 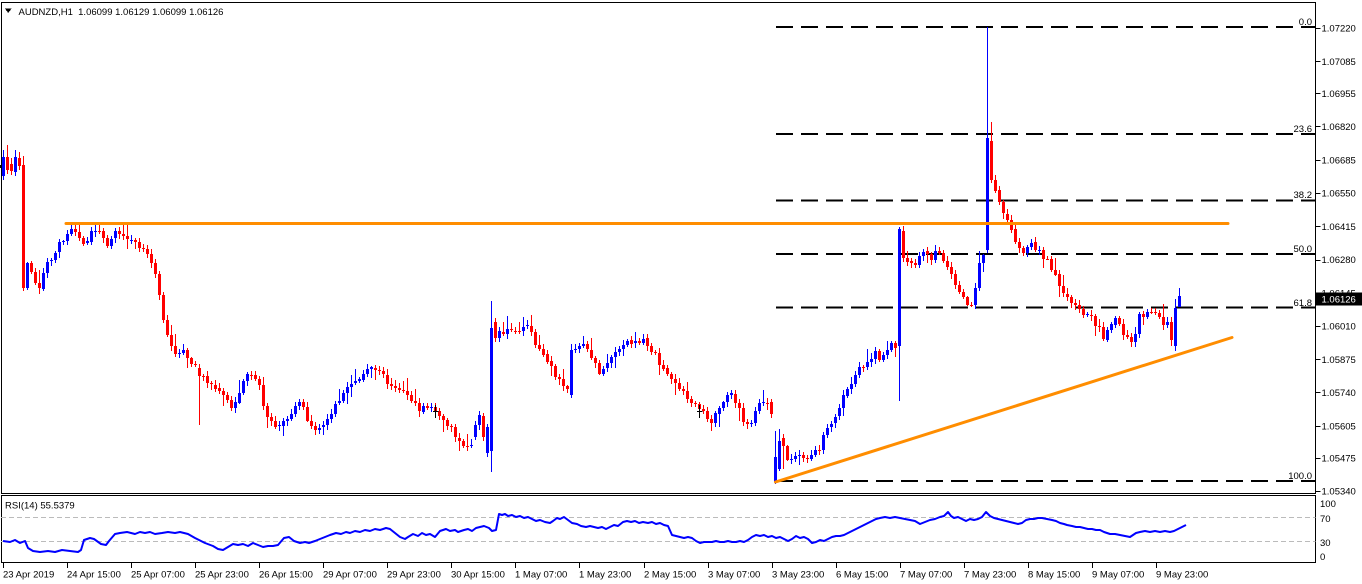 What do you see at coordinates (1339, 94) in the screenshot?
I see `svg-text: 1.06955` at bounding box center [1339, 94].